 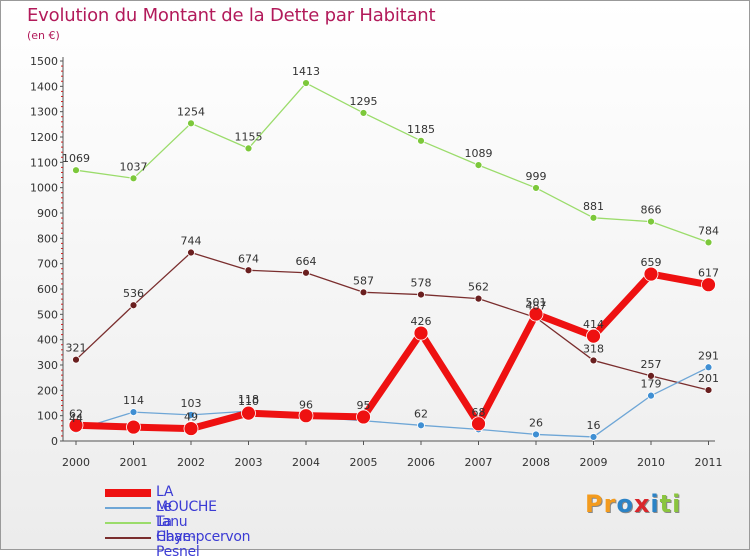 What do you see at coordinates (421, 129) in the screenshot?
I see `data-label: 1185` at bounding box center [421, 129].